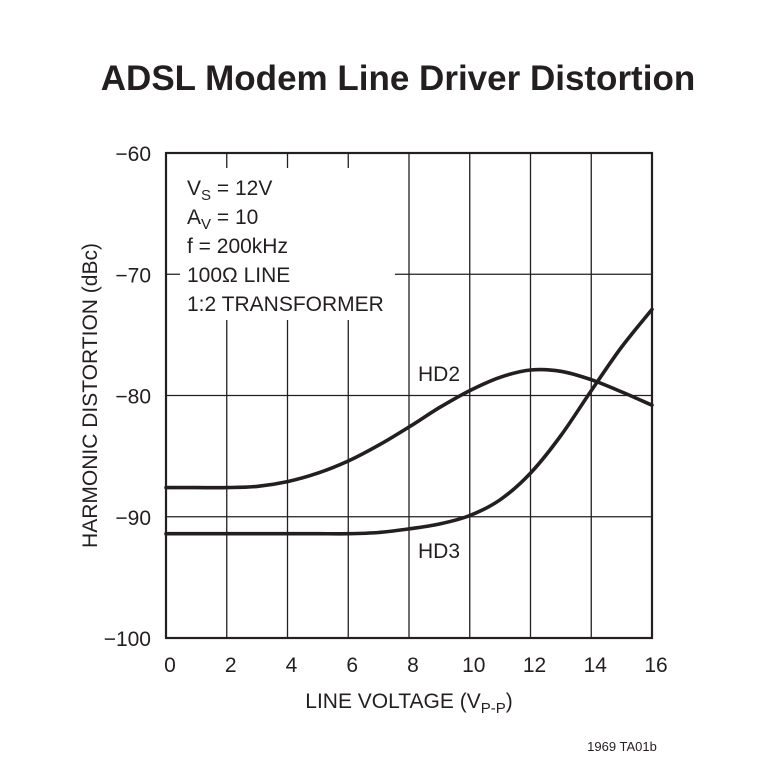 This screenshot has height=780, width=760. I want to click on y-tick-labels: −60 −70 −80 −90 −100, so click(127, 397).